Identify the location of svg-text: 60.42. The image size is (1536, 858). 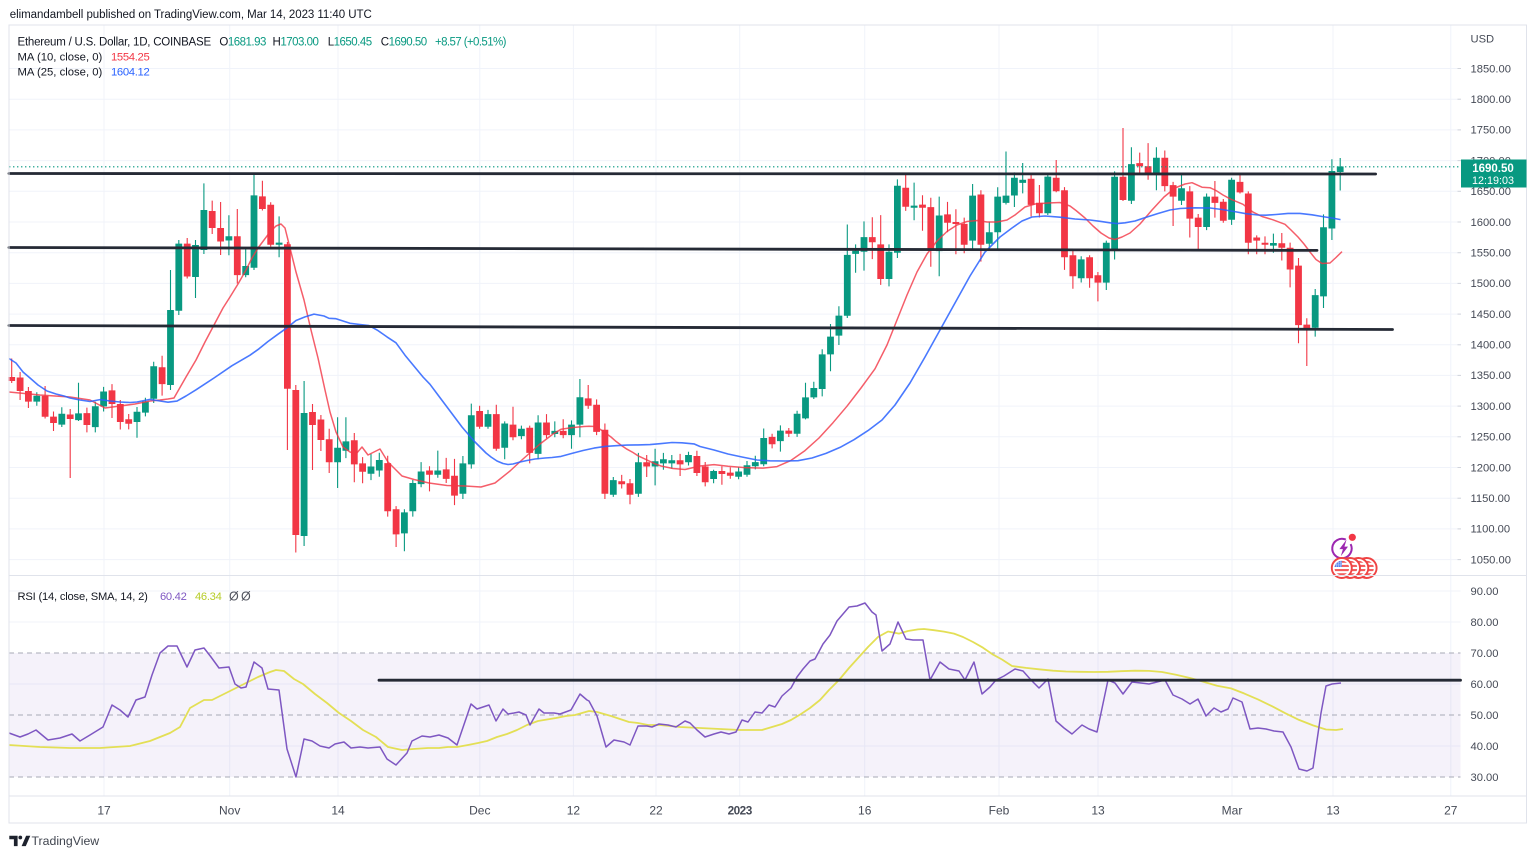
(173, 597).